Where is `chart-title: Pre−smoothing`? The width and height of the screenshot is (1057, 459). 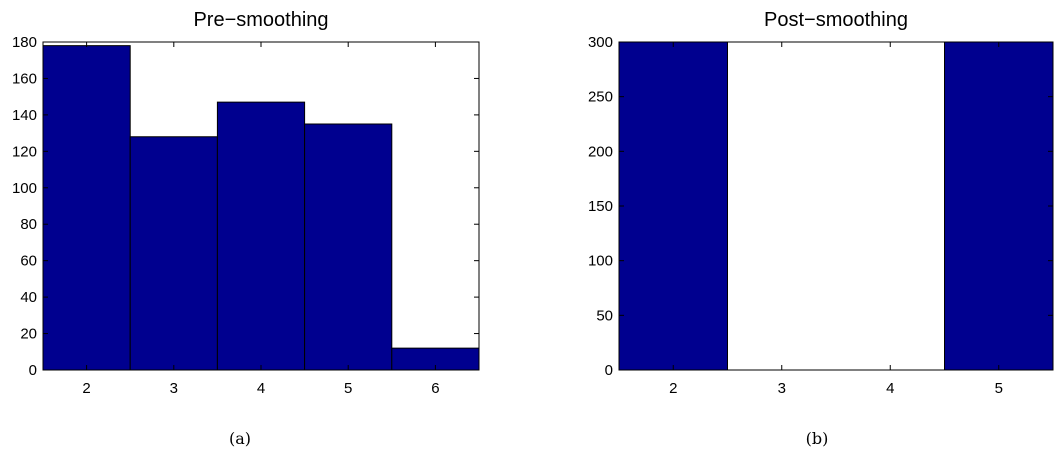 chart-title: Pre−smoothing is located at coordinates (260, 20).